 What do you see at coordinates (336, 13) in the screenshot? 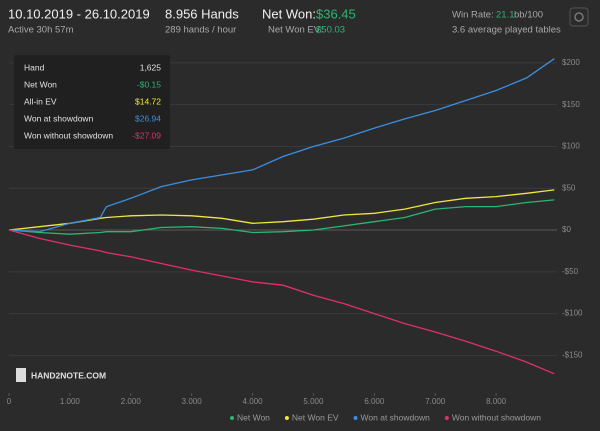
I see `net-won-value: $36.45` at bounding box center [336, 13].